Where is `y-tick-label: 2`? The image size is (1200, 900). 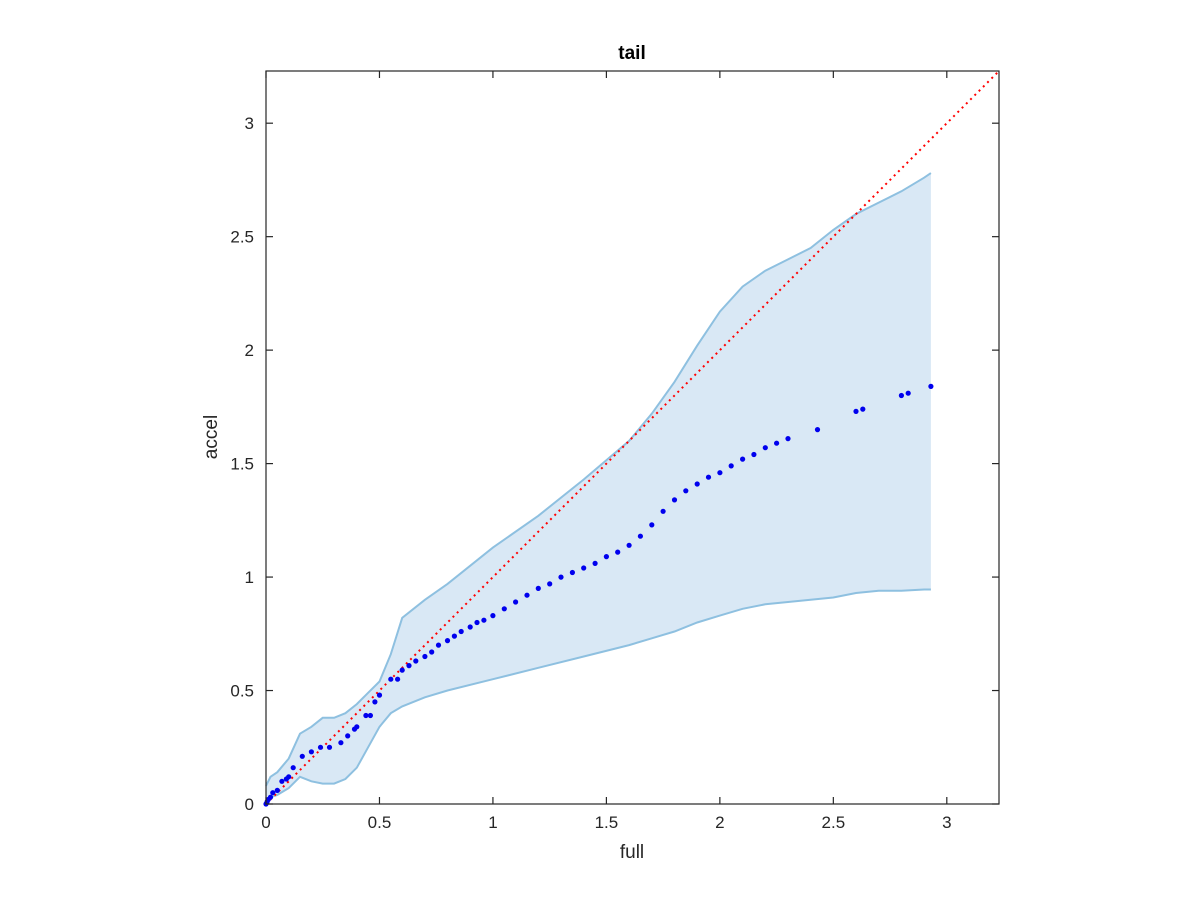 y-tick-label: 2 is located at coordinates (249, 350).